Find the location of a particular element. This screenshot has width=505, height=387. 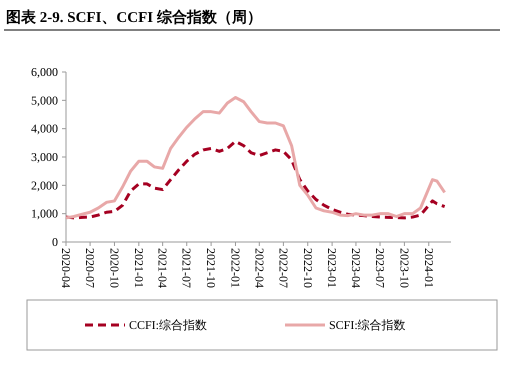

y-tick-label: 4,000 is located at coordinates (44, 129).